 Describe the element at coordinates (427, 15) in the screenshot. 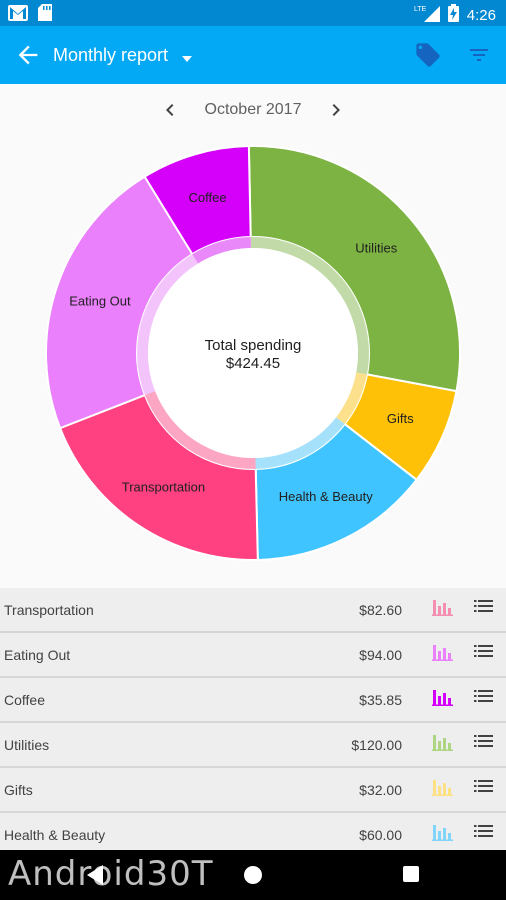

I see `lte-signal-icon: LTE` at that location.